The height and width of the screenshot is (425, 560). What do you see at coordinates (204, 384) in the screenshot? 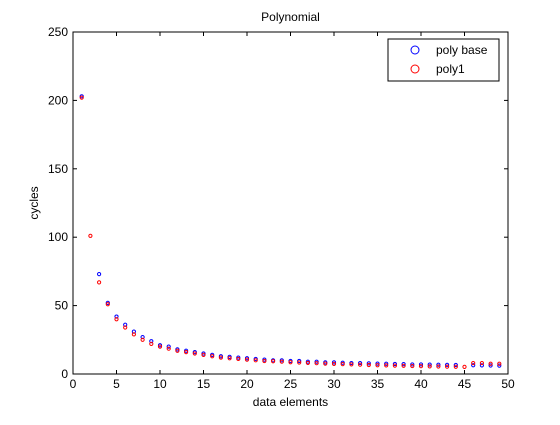
I see `x-tick-label: 15` at bounding box center [204, 384].